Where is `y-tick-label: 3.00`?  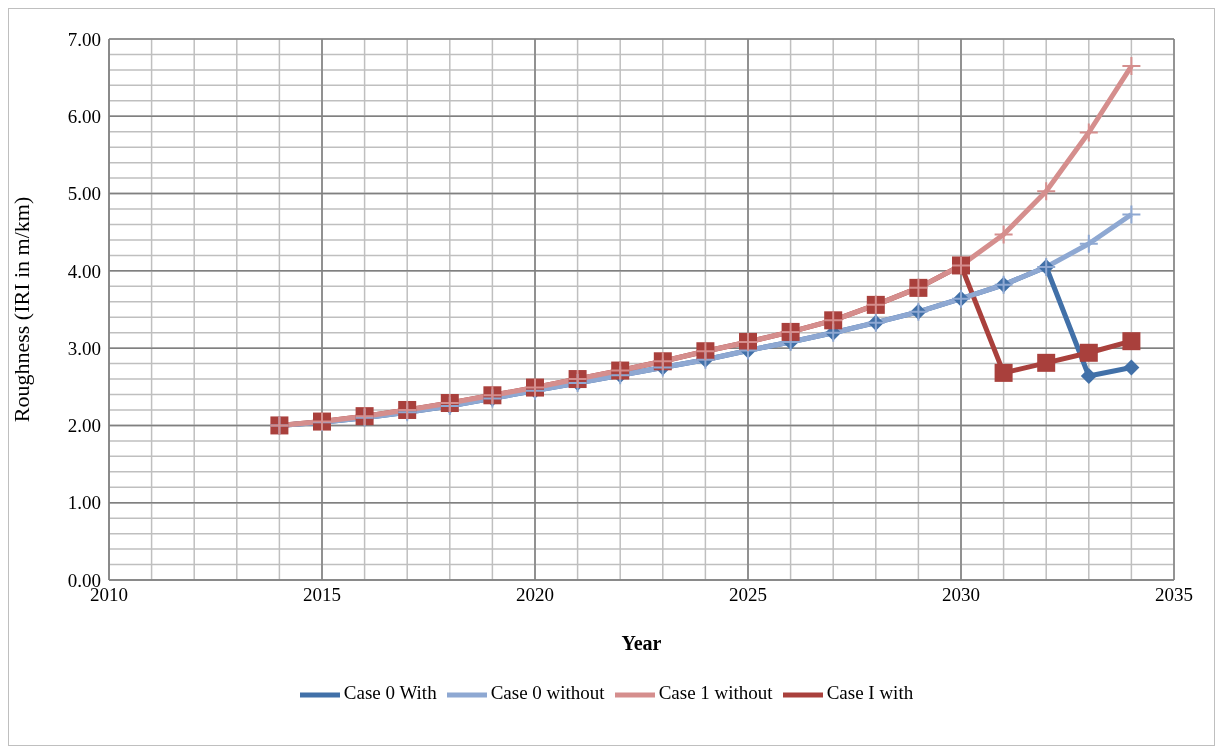 y-tick-label: 3.00 is located at coordinates (84, 348).